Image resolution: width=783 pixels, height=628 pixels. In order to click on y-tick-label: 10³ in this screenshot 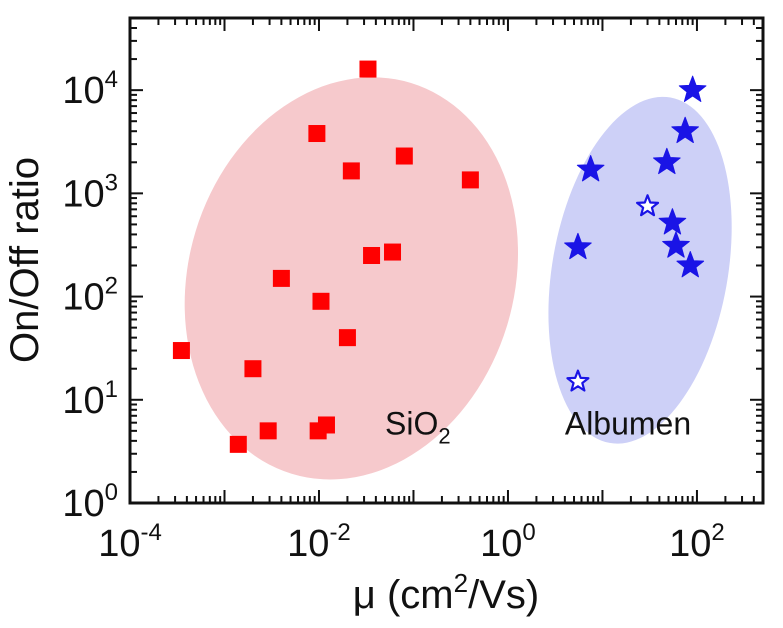, I will do `click(90, 192)`.